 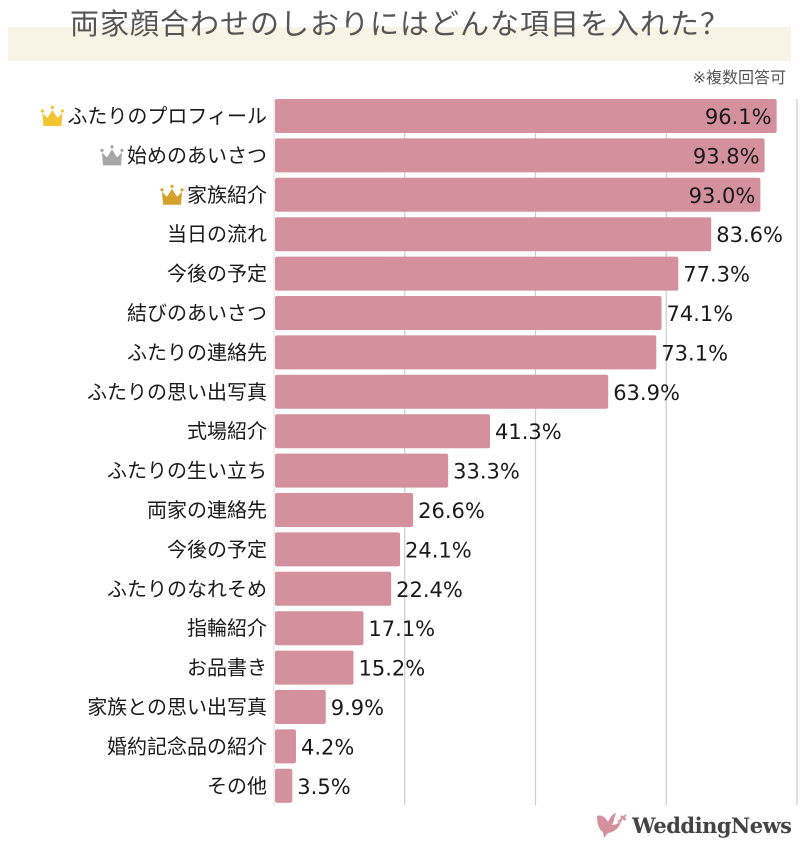 What do you see at coordinates (438, 550) in the screenshot?
I see `value-label: 24.1%` at bounding box center [438, 550].